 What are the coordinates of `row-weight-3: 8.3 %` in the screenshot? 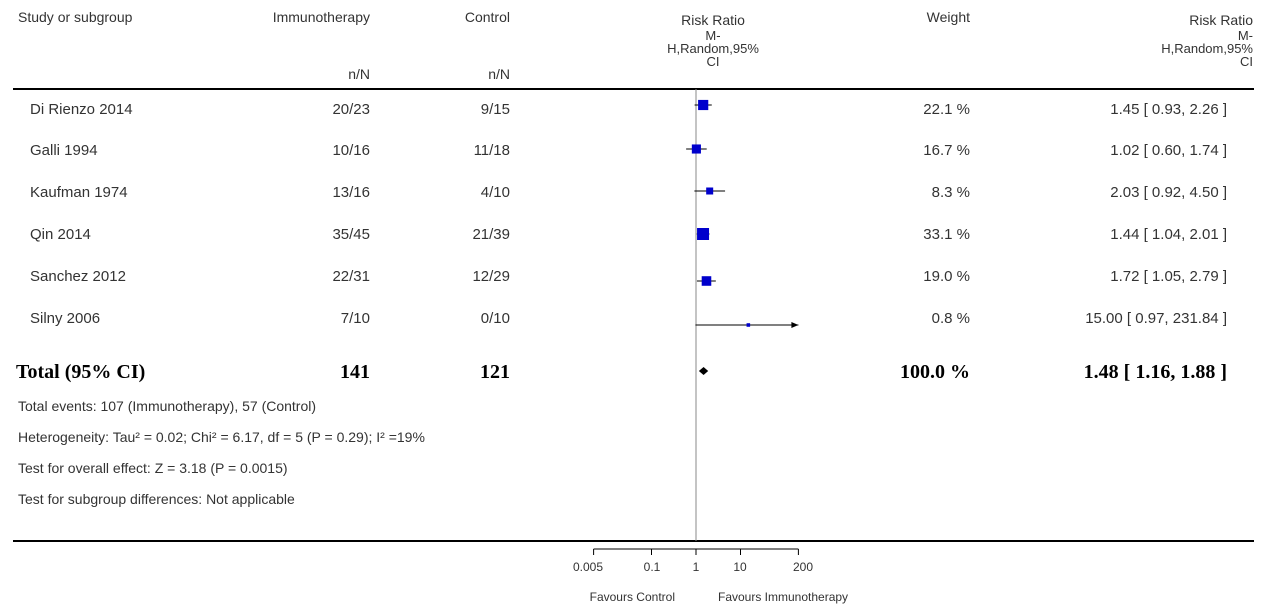 It's located at (950, 192).